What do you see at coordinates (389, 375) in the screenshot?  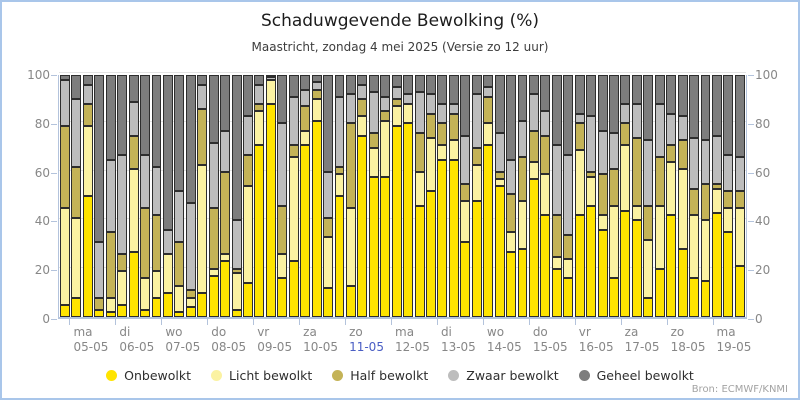 I see `legend-label: Half bewolkt` at bounding box center [389, 375].